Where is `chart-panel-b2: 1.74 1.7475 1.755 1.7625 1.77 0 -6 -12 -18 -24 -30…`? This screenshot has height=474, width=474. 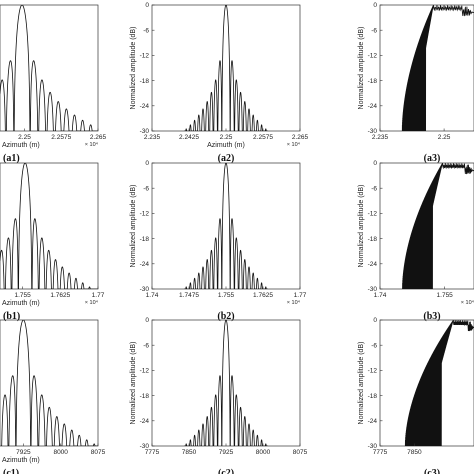
chart-panel-b2: 1.74 1.7475 1.755 1.7625 1.77 0 -6 -12 -18 -24 -30… is located at coordinates (218, 241).